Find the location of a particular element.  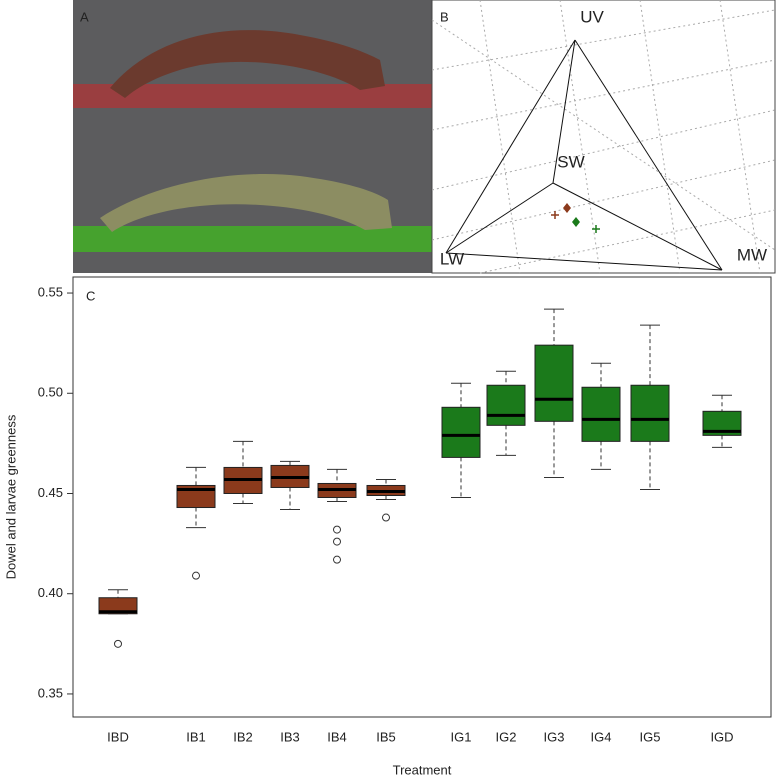

tetrahedron is located at coordinates (584, 155).